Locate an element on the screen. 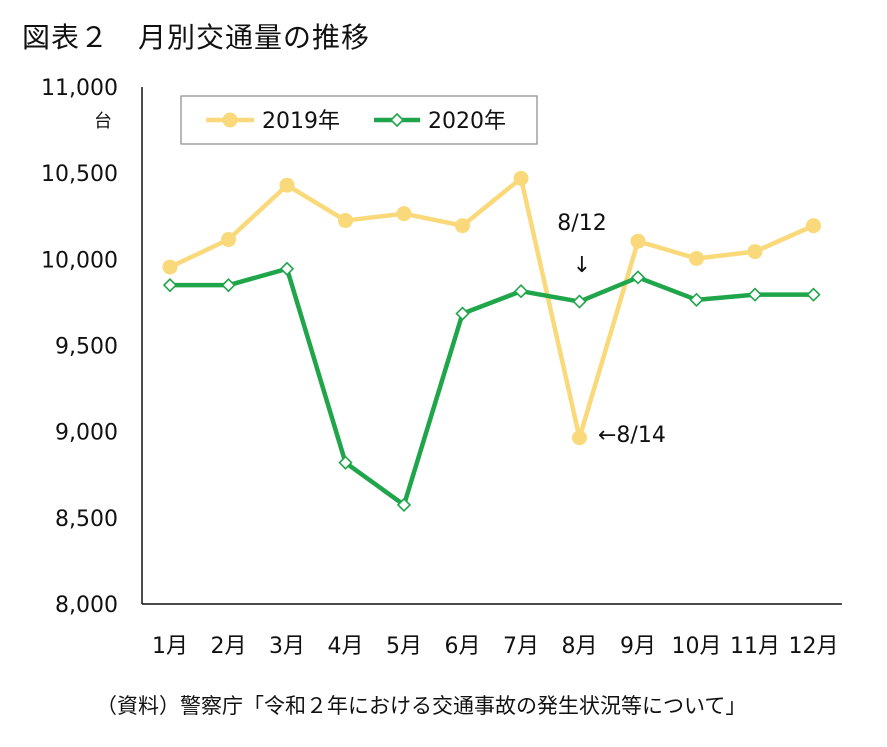 The image size is (887, 747). legend-label-2020: 2020年 is located at coordinates (467, 121).